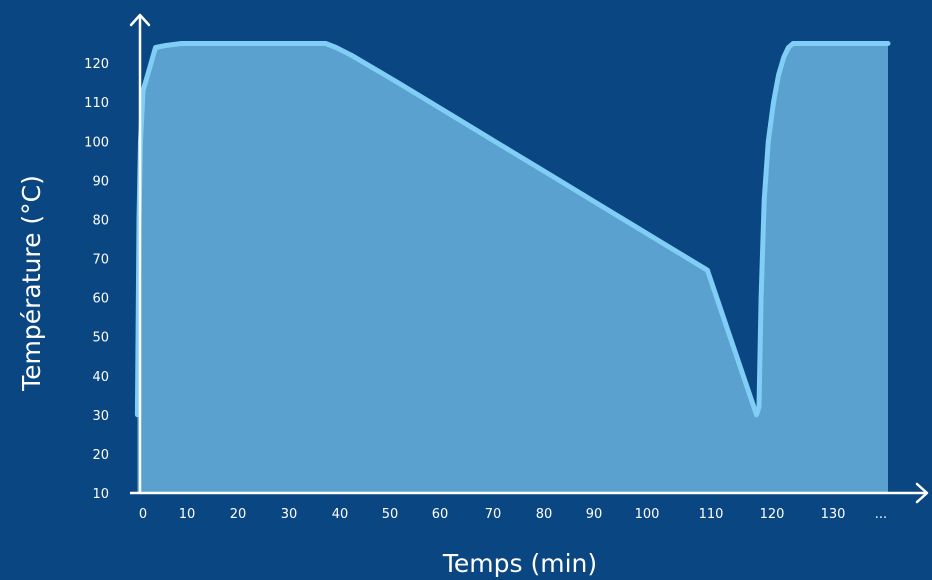 This screenshot has width=932, height=580. Describe the element at coordinates (96, 103) in the screenshot. I see `y-tick-label: 110` at that location.